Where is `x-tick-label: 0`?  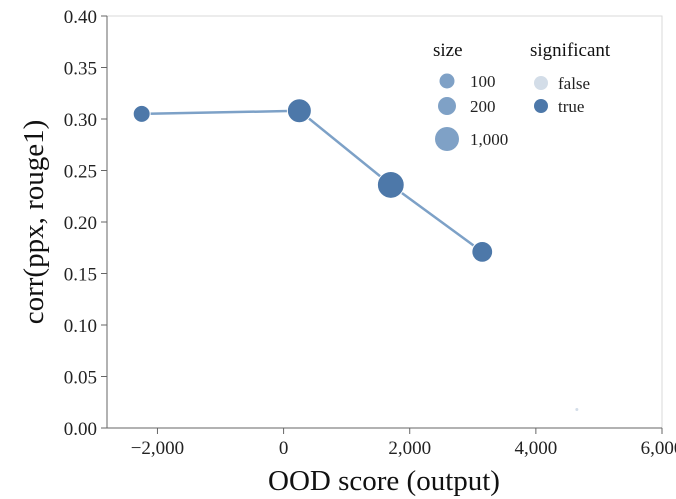
x-tick-label: 0 is located at coordinates (284, 448).